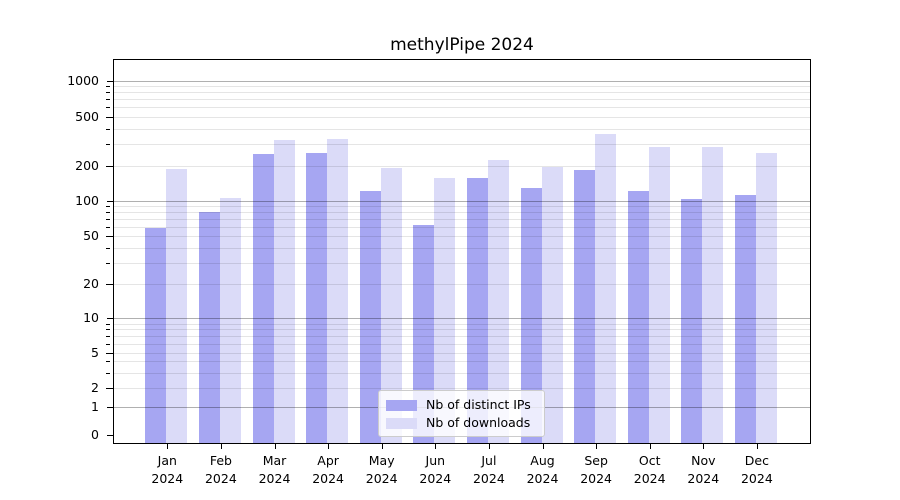 This screenshot has width=900, height=500. What do you see at coordinates (87, 165) in the screenshot?
I see `y-tick-label: 200` at bounding box center [87, 165].